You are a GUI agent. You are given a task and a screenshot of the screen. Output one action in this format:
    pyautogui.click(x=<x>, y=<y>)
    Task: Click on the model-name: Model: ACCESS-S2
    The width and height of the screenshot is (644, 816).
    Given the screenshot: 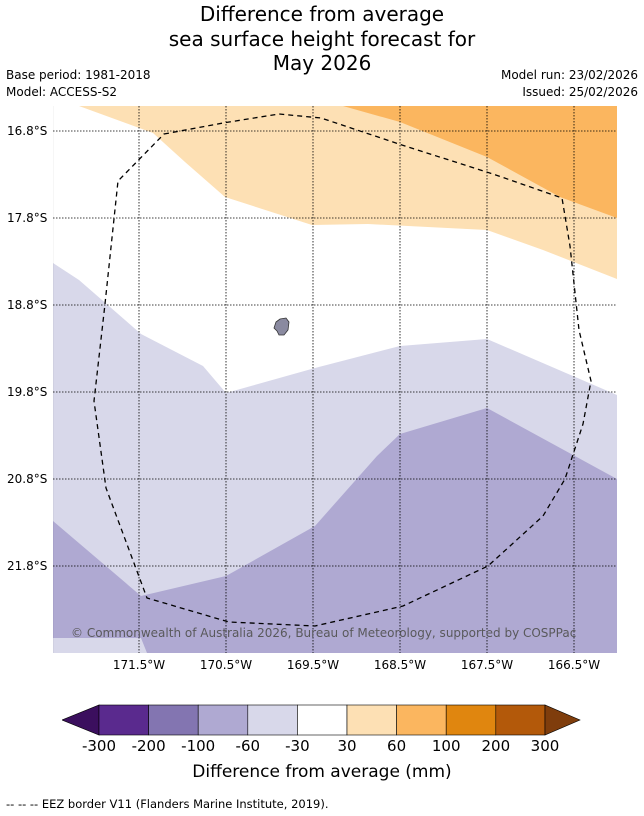 What is the action you would take?
    pyautogui.click(x=62, y=92)
    